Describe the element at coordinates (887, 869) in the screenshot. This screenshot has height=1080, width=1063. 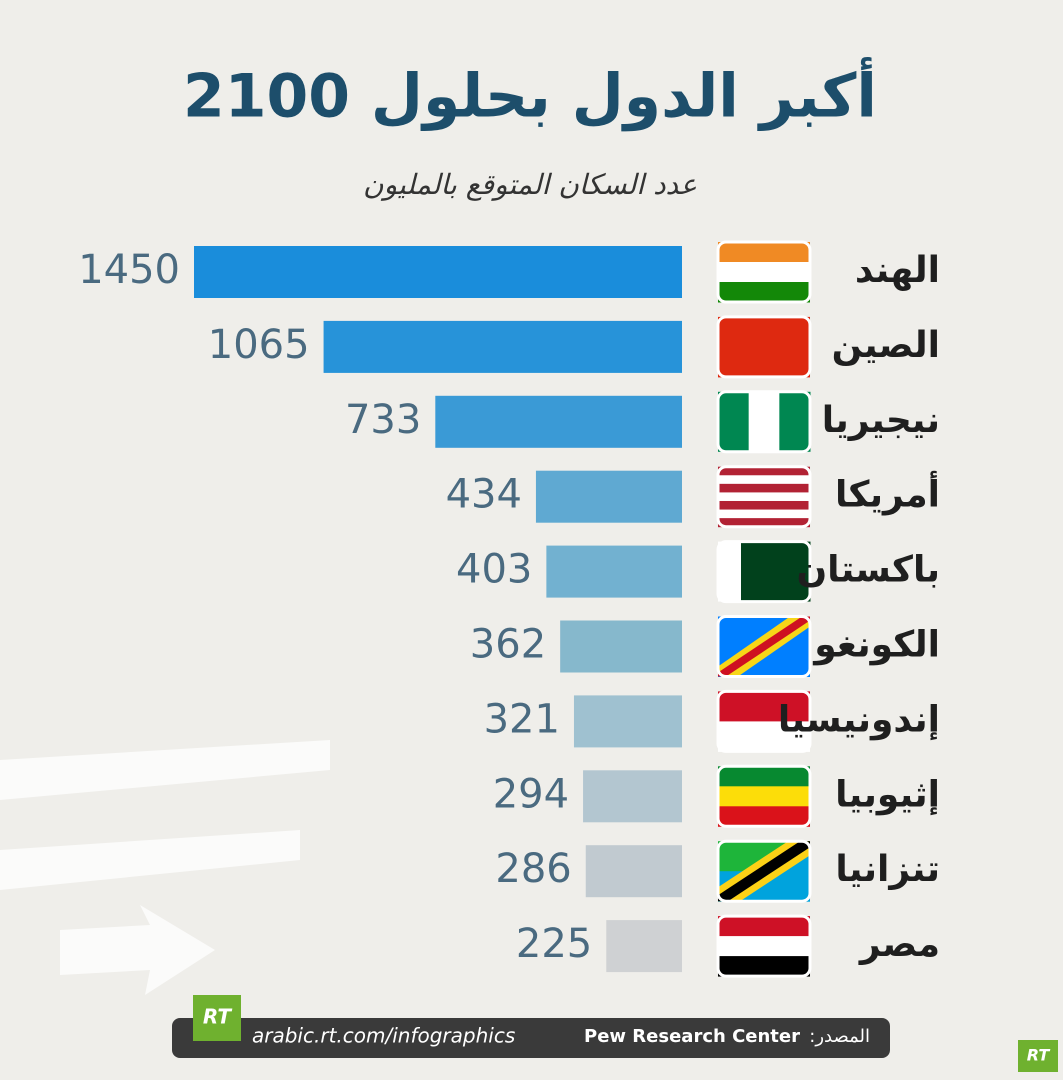
I see `category-label: تنزانيا` at that location.